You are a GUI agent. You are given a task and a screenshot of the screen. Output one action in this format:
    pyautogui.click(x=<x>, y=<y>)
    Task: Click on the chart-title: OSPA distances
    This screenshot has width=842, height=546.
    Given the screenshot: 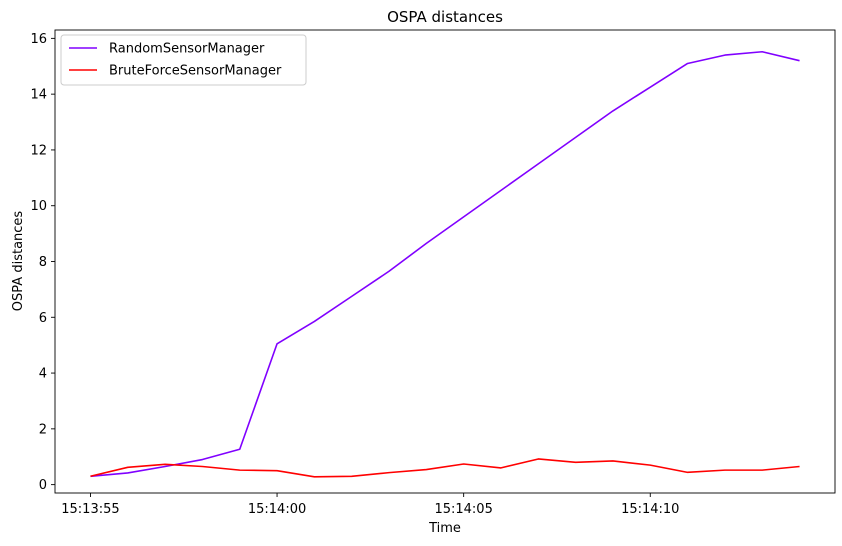 What is the action you would take?
    pyautogui.click(x=445, y=17)
    